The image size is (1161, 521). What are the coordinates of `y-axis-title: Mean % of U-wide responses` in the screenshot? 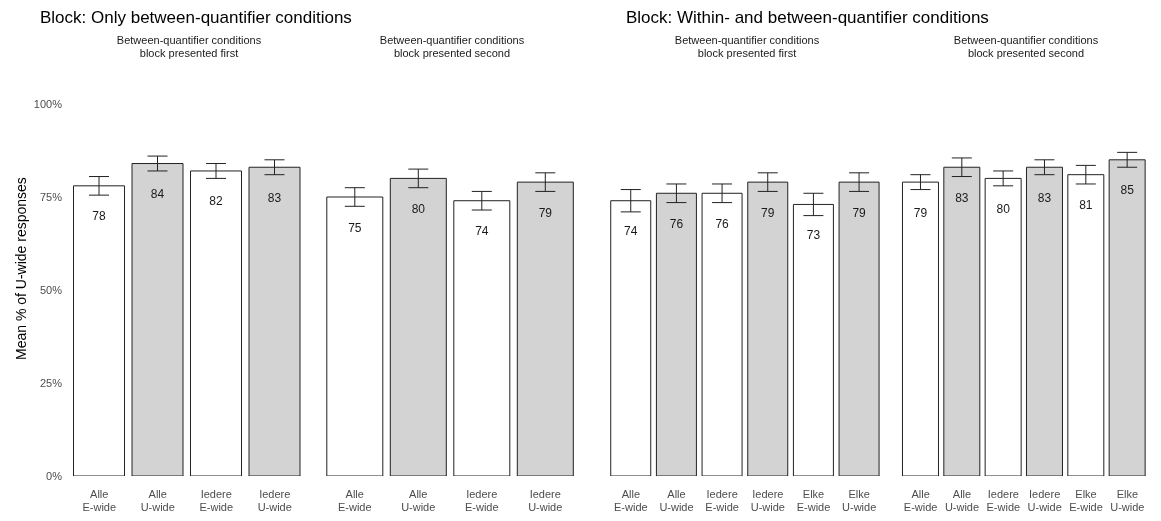 It's located at (20, 268).